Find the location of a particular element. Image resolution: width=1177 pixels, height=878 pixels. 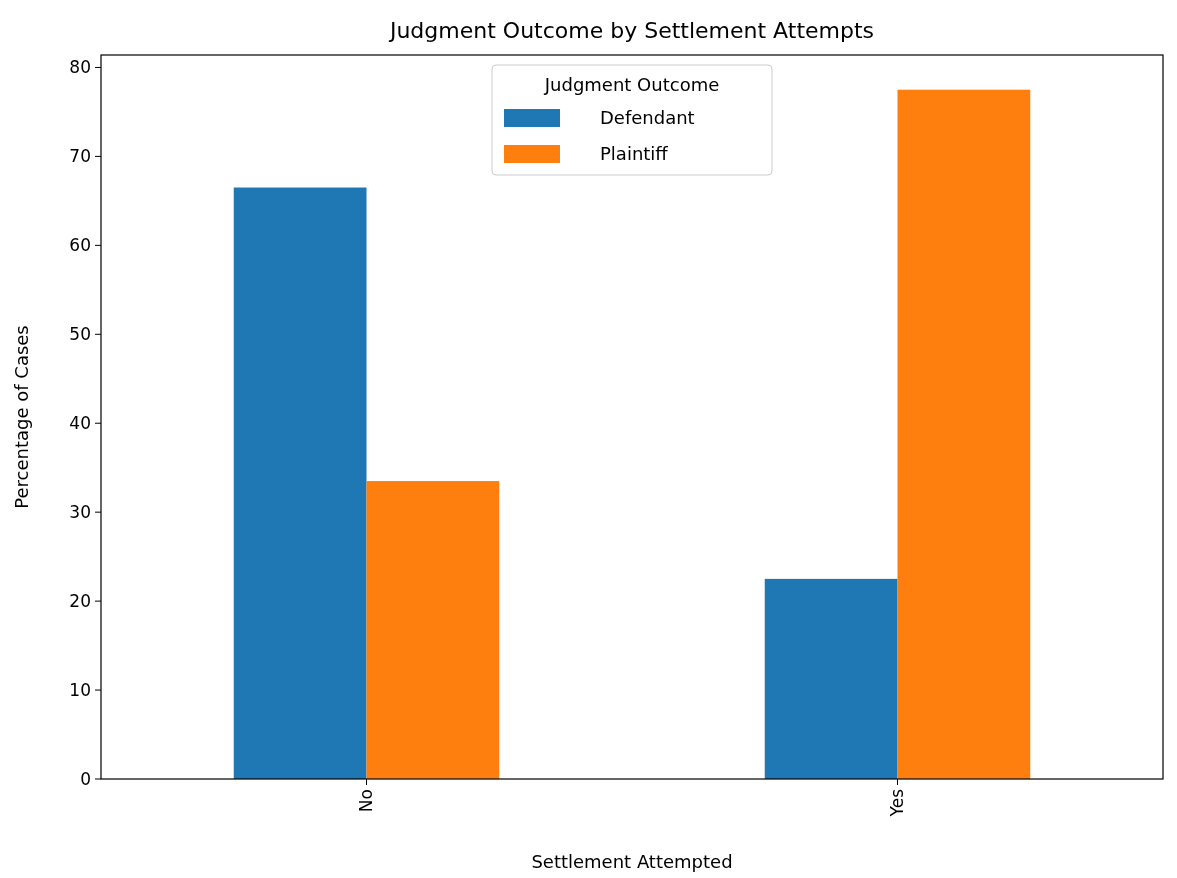

y-tick-label: 40 is located at coordinates (80, 423).